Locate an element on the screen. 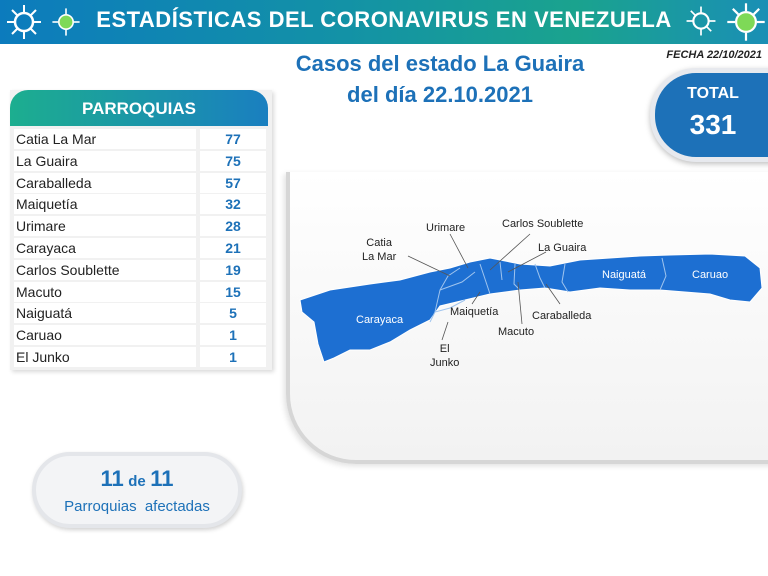 The image size is (768, 576). table-row: Caraballeda 57 is located at coordinates (141, 183).